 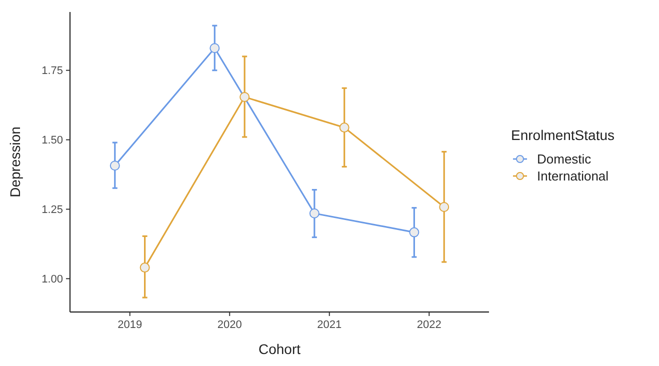 What do you see at coordinates (279, 349) in the screenshot?
I see `x-axis-title: Cohort` at bounding box center [279, 349].